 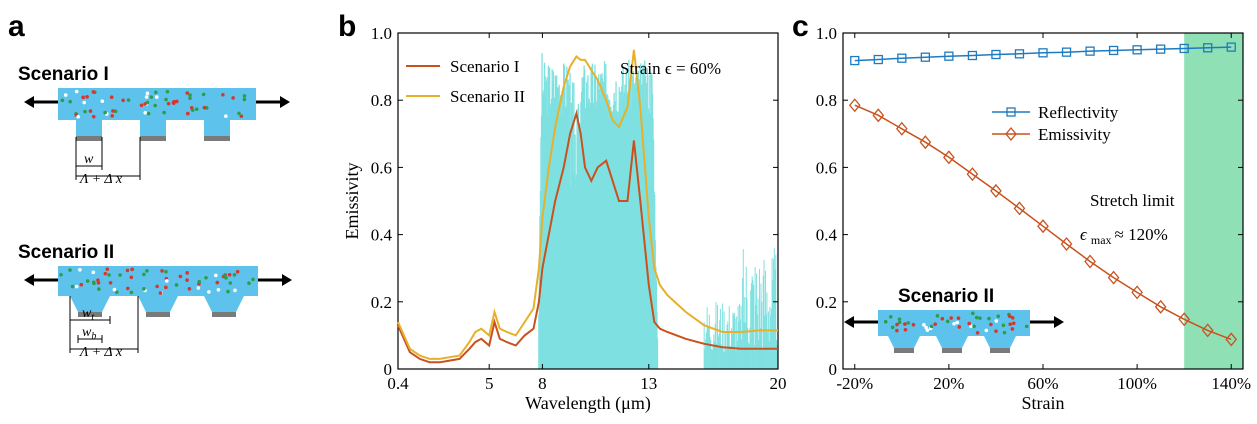 What do you see at coordinates (1213, 201) in the screenshot?
I see `stretch-limit-region` at bounding box center [1213, 201].